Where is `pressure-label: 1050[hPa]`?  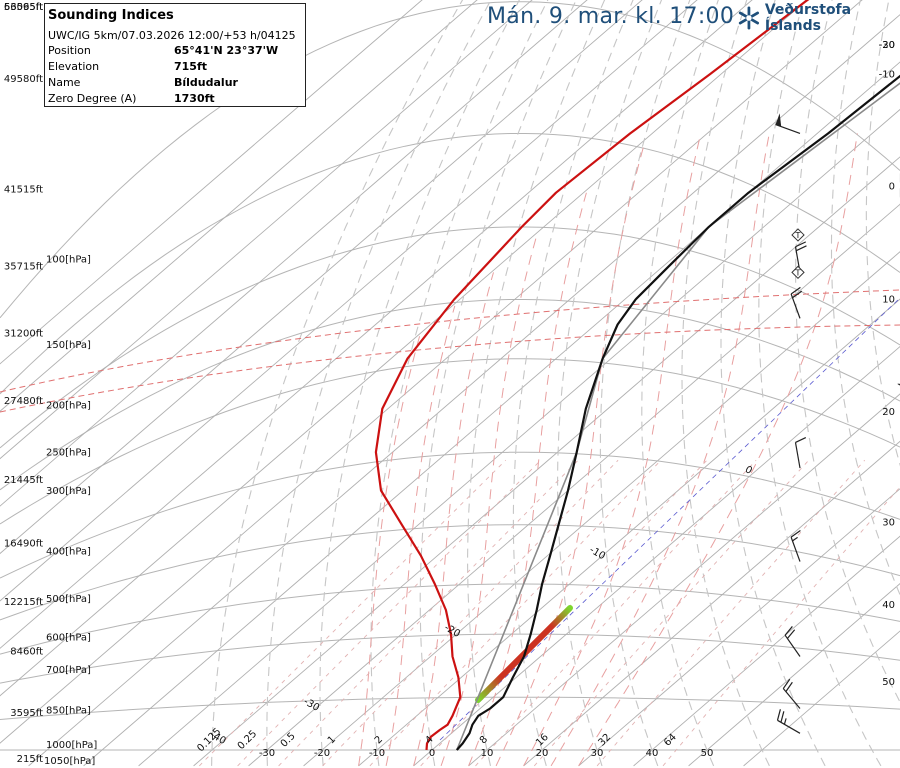 pressure-label: 1050[hPa] is located at coordinates (69, 761).